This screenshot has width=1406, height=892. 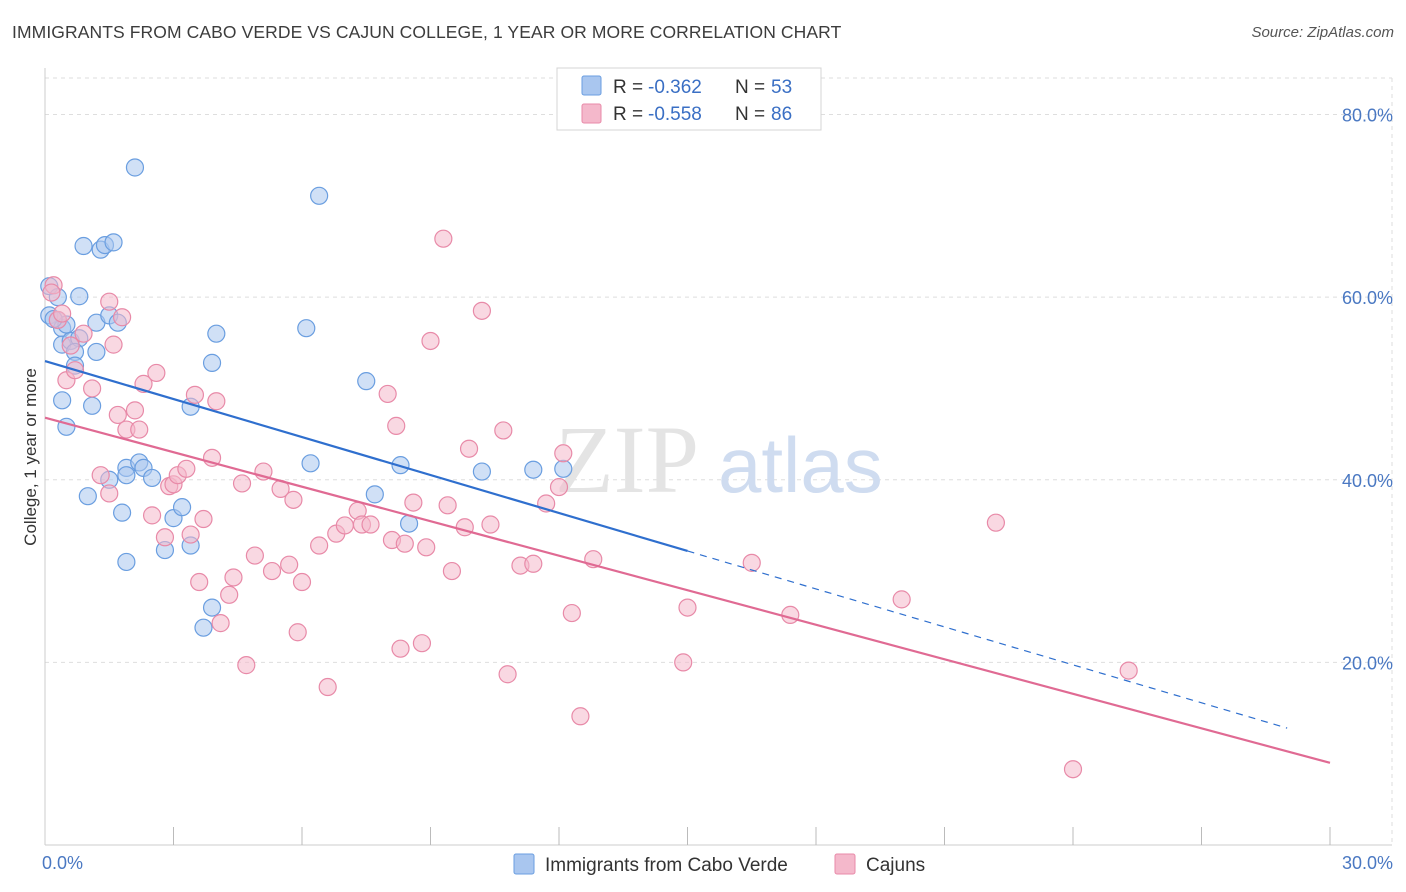 I want to click on legend-swatch-blue, so click(x=591, y=85).